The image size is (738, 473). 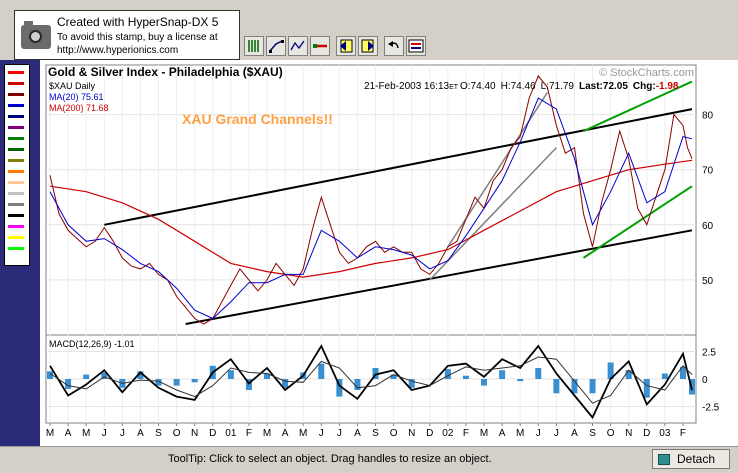 I want to click on month-tick-label: 01, so click(x=231, y=433).